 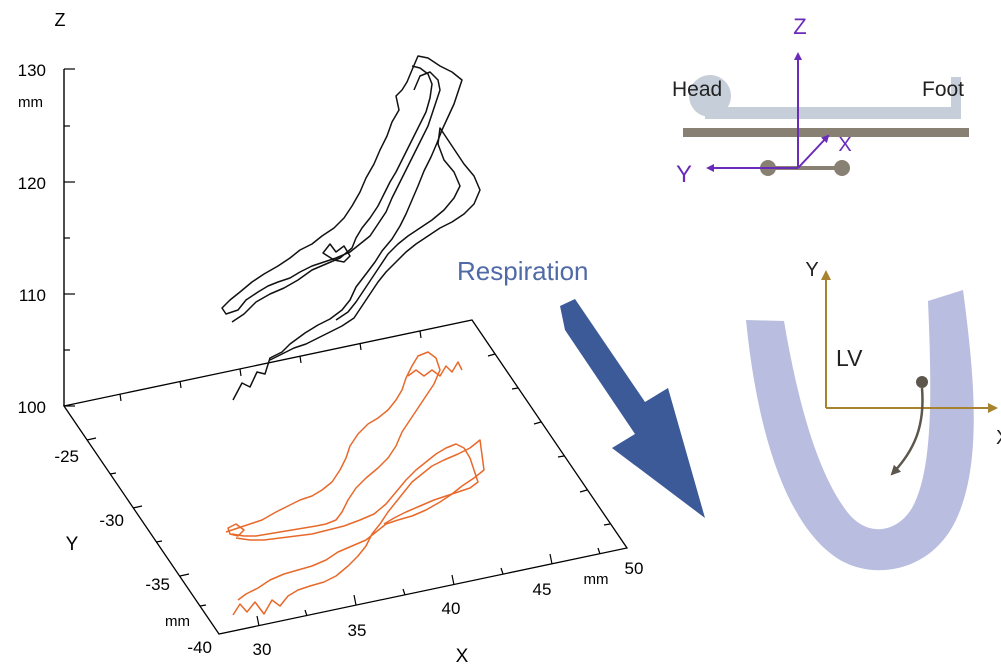 What do you see at coordinates (523, 271) in the screenshot?
I see `respiration-label: Respiration` at bounding box center [523, 271].